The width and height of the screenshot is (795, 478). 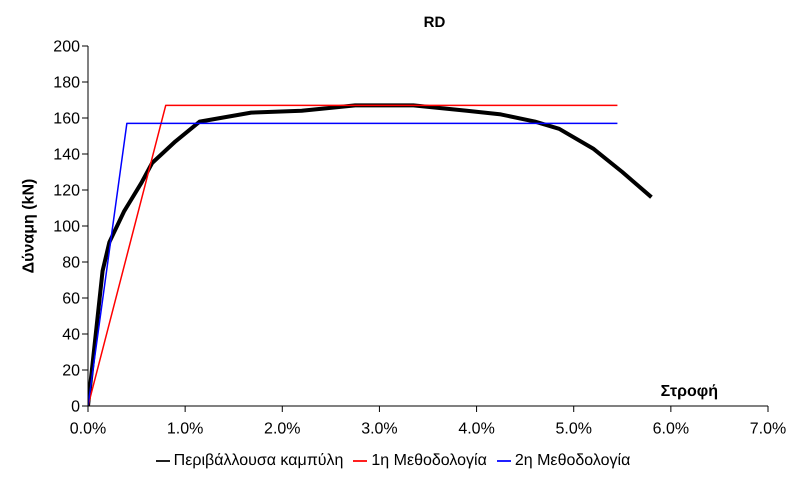 What do you see at coordinates (71, 263) in the screenshot?
I see `y-tick-label: 80` at bounding box center [71, 263].